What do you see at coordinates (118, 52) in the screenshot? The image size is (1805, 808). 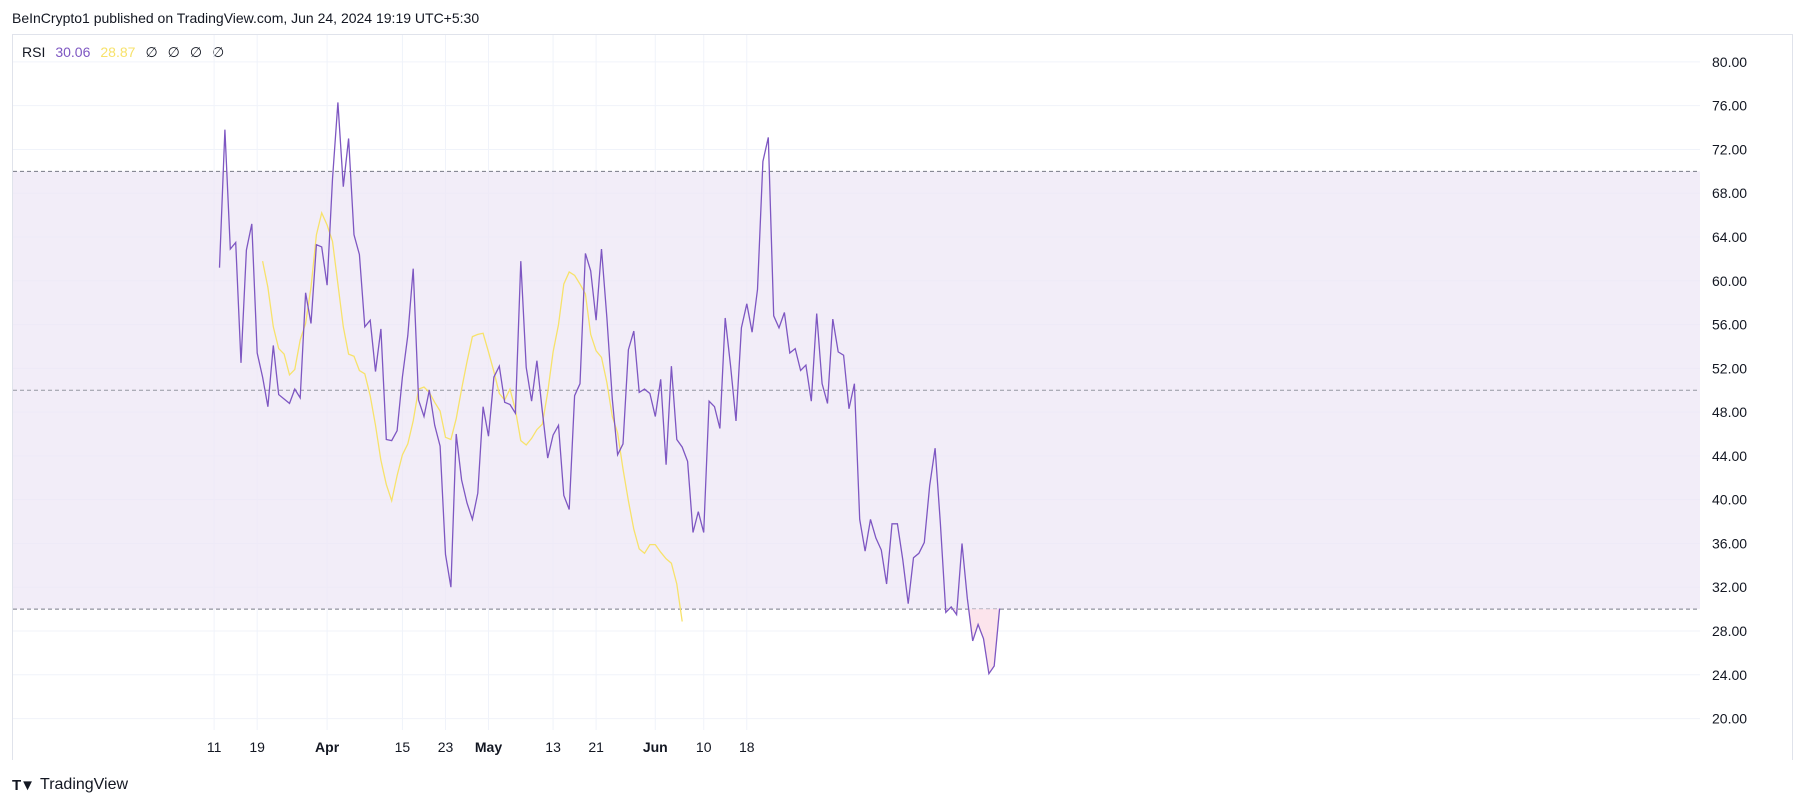 I see `rsi-ma-value: 28.87` at bounding box center [118, 52].